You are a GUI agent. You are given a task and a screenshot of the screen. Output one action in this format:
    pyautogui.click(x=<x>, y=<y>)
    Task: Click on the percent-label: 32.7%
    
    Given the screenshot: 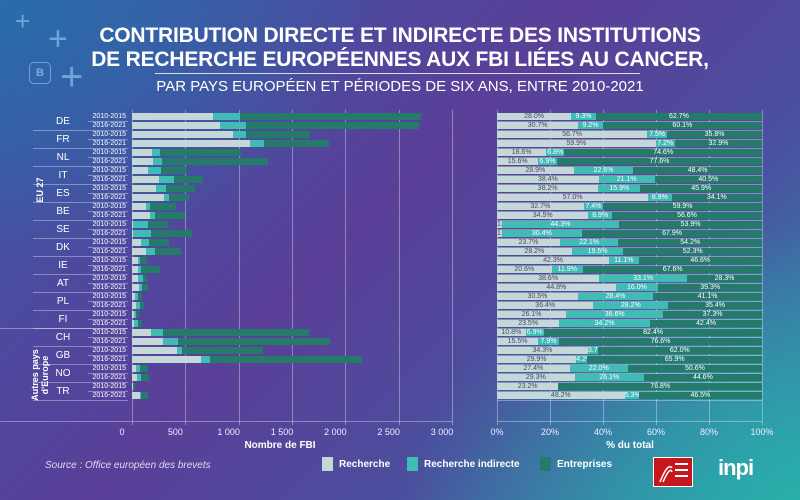 What is the action you would take?
    pyautogui.click(x=540, y=206)
    